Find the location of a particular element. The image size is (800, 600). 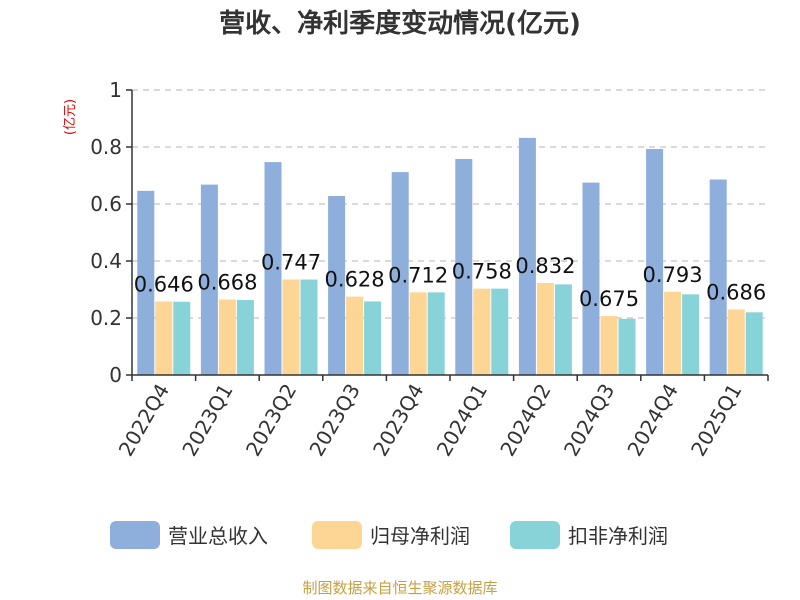

bar-1-2022Q4 is located at coordinates (146, 282).